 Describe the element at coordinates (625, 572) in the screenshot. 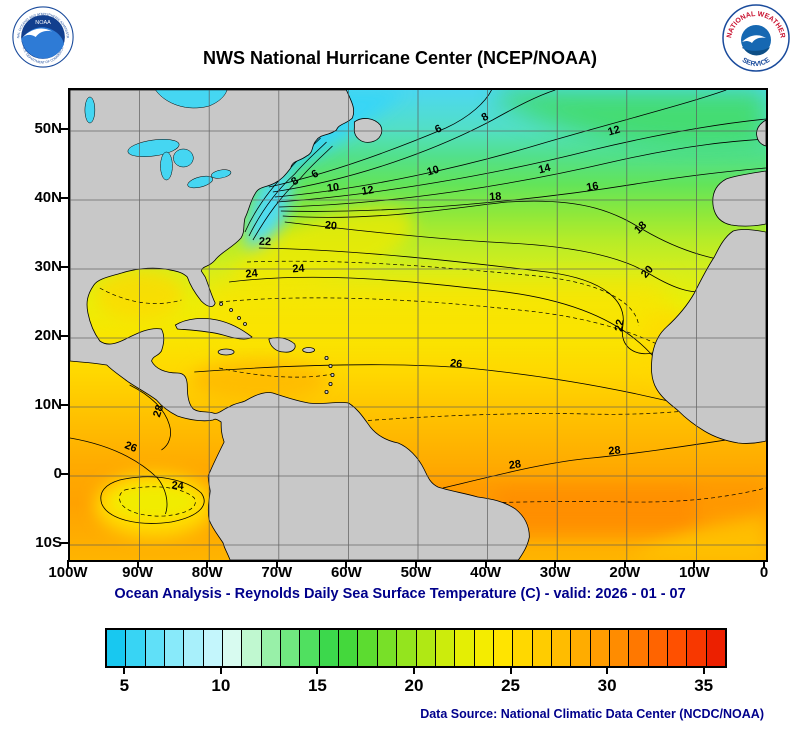

I see `lon-tick-label: 20W` at that location.